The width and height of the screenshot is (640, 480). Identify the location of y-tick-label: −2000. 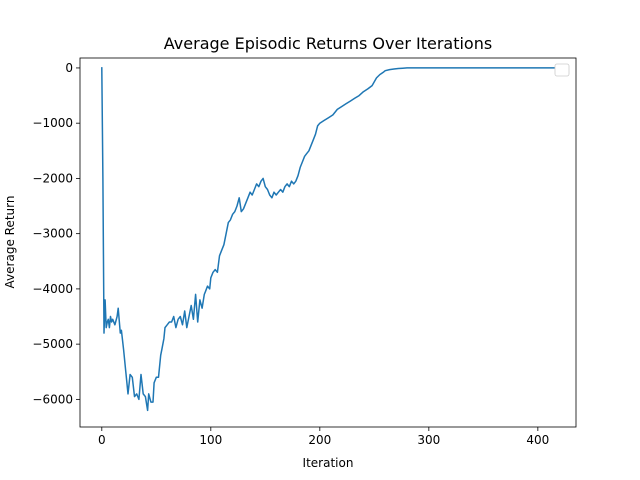
(52, 178).